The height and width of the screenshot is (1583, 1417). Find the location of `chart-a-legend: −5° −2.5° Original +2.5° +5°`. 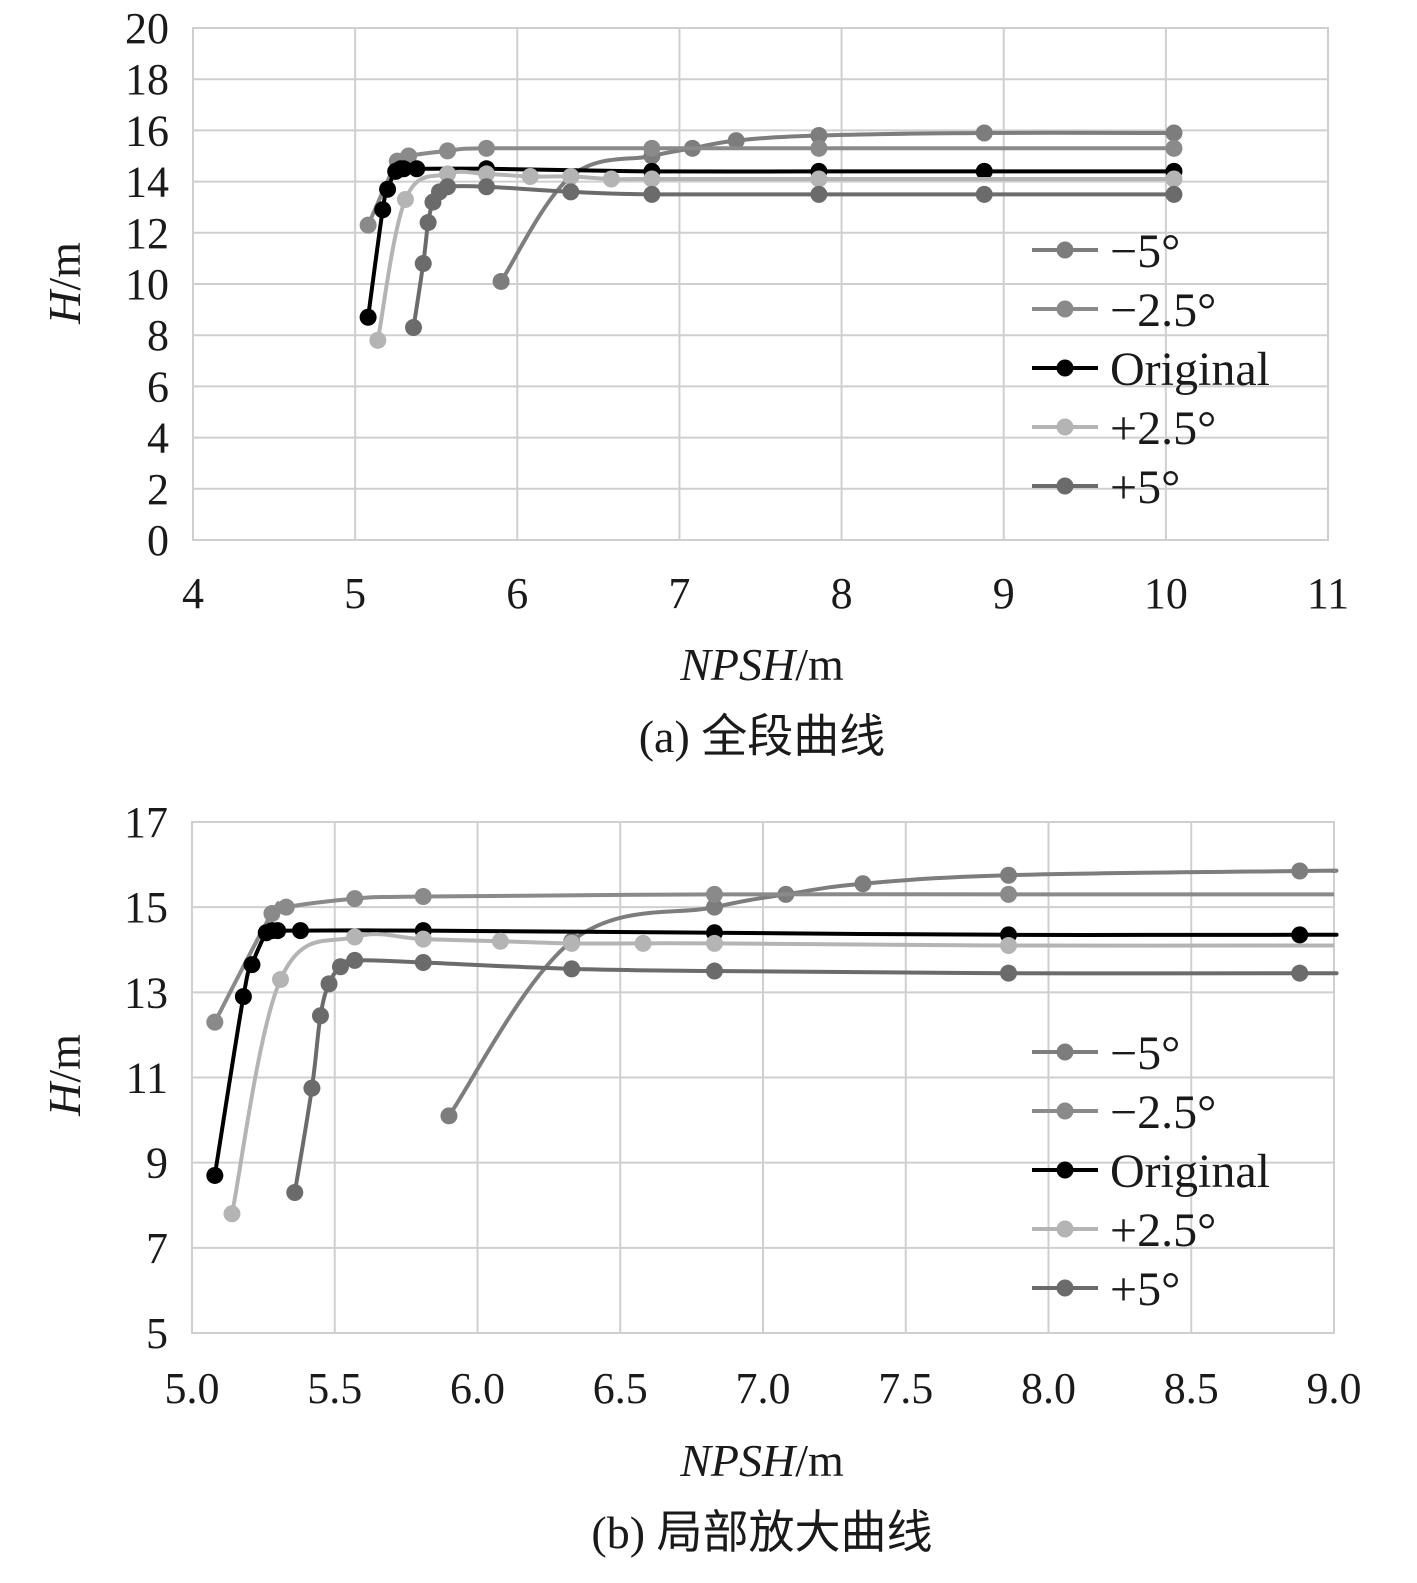

chart-a-legend: −5° −2.5° Original +2.5° +5° is located at coordinates (1151, 369).